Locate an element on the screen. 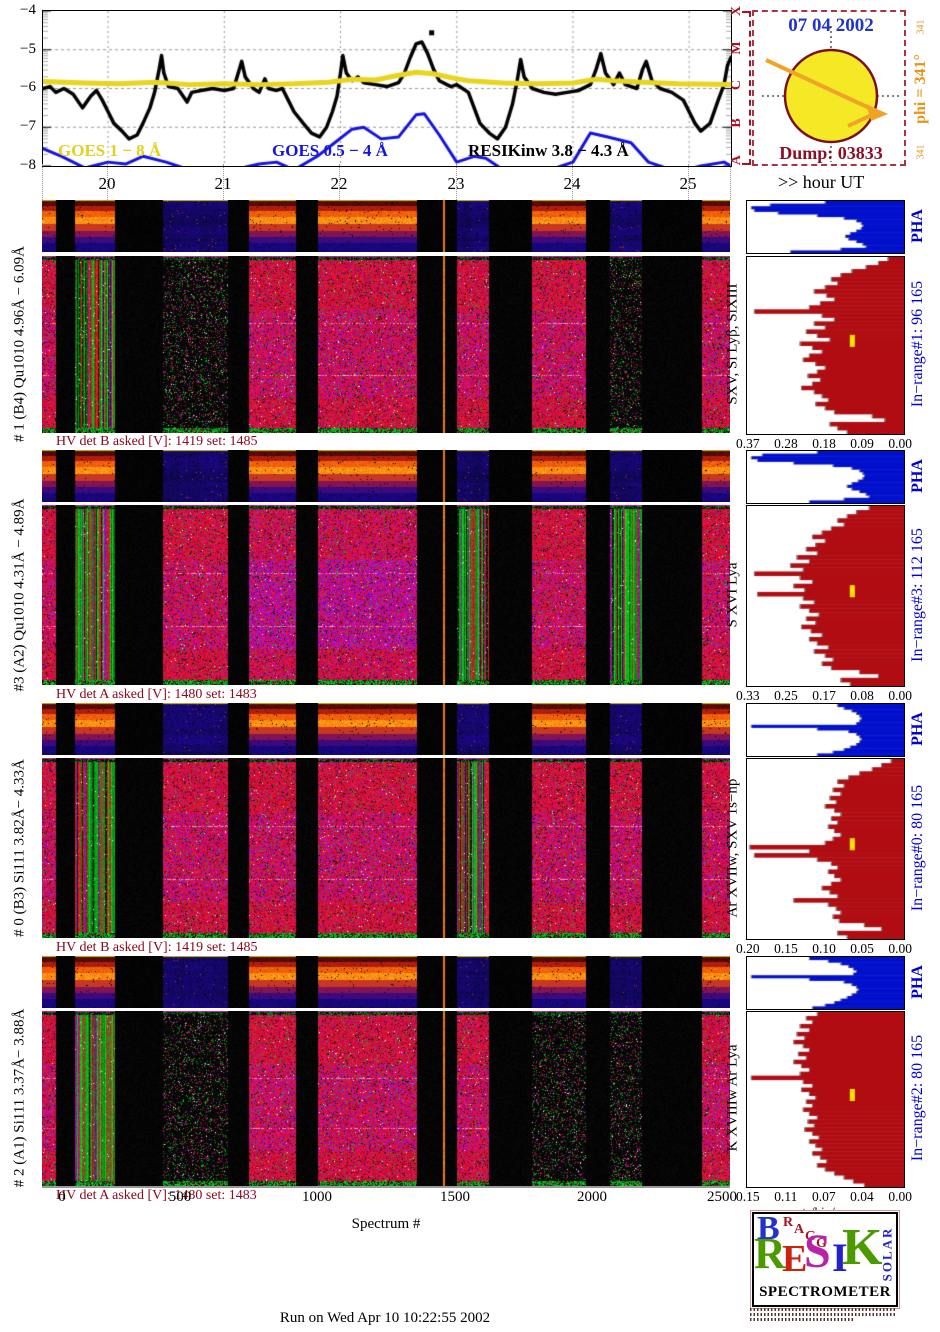 This screenshot has height=1332, width=940. count-axis-4: 0.15 0.11 0.07 0.04 0.00 is located at coordinates (824, 1197).